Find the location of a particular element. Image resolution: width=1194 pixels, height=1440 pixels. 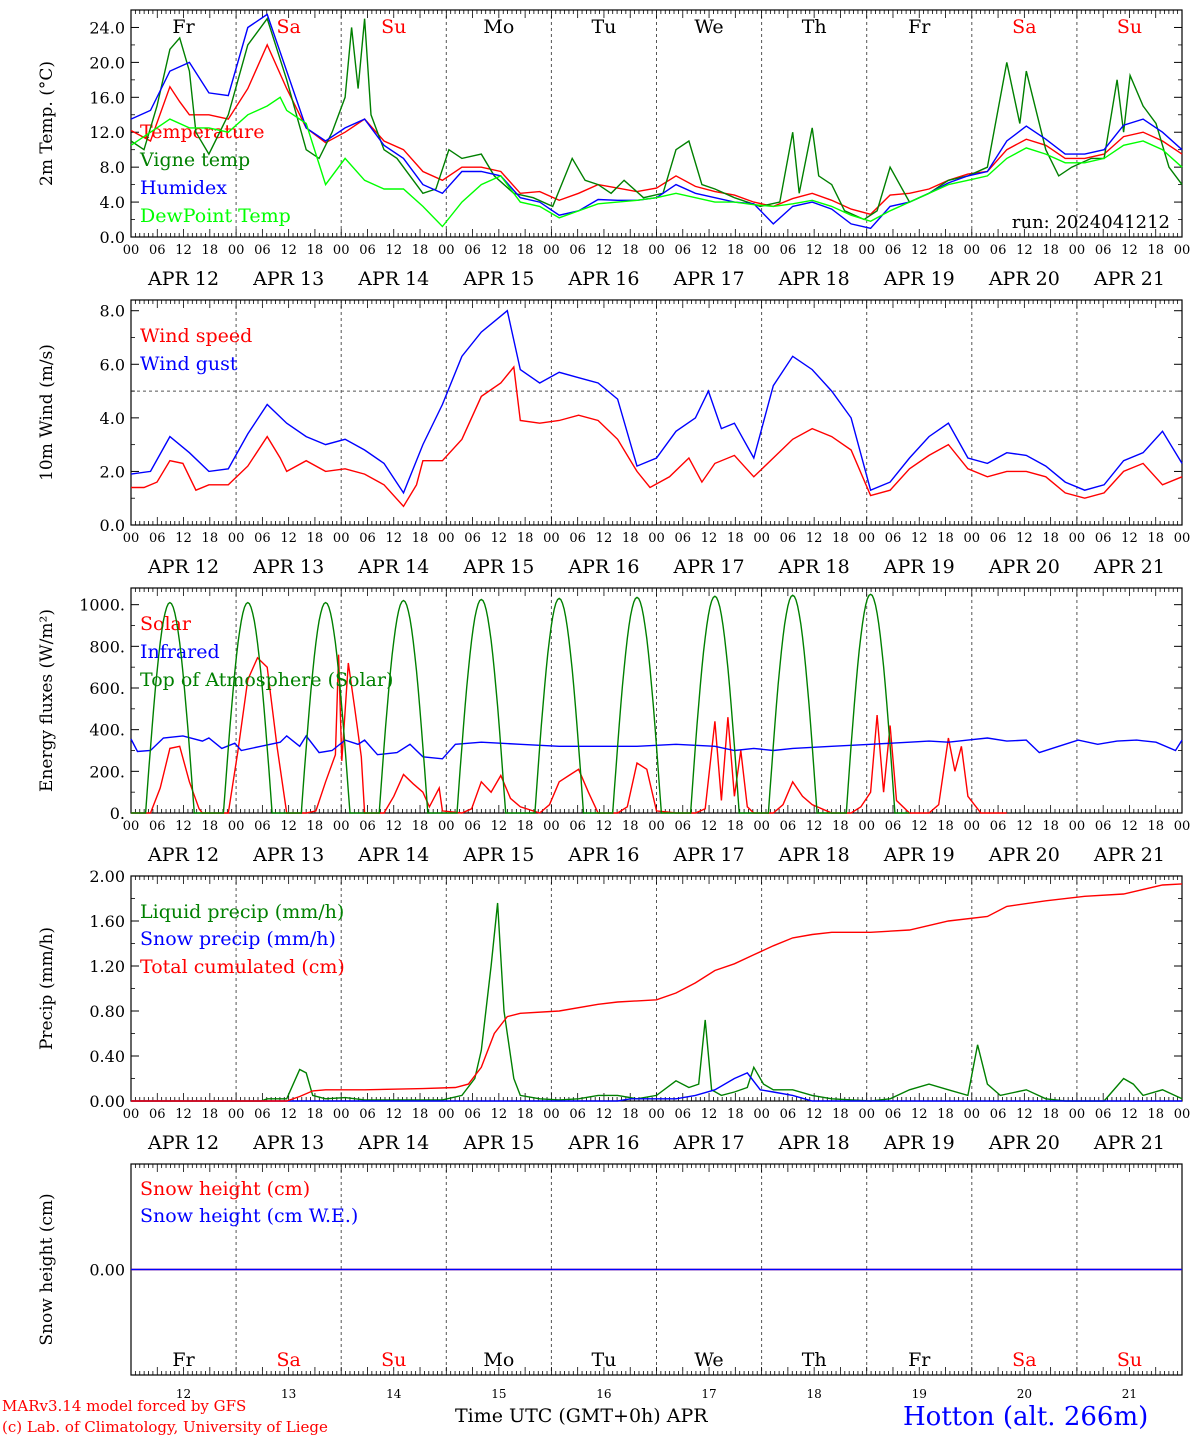

weekday-label: Th is located at coordinates (814, 1360).